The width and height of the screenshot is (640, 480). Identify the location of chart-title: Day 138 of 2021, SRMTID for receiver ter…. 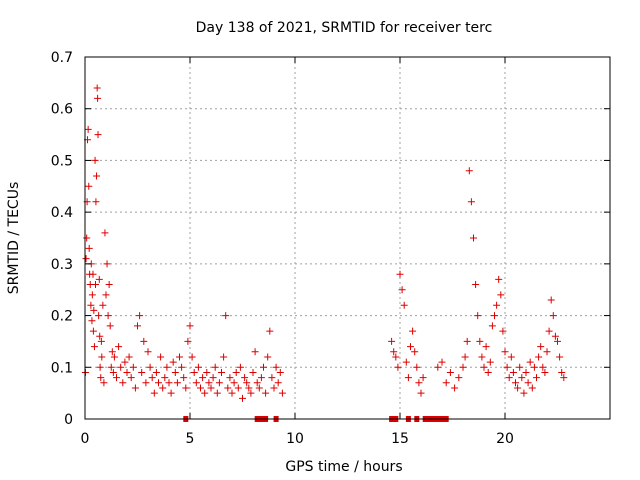
(344, 28).